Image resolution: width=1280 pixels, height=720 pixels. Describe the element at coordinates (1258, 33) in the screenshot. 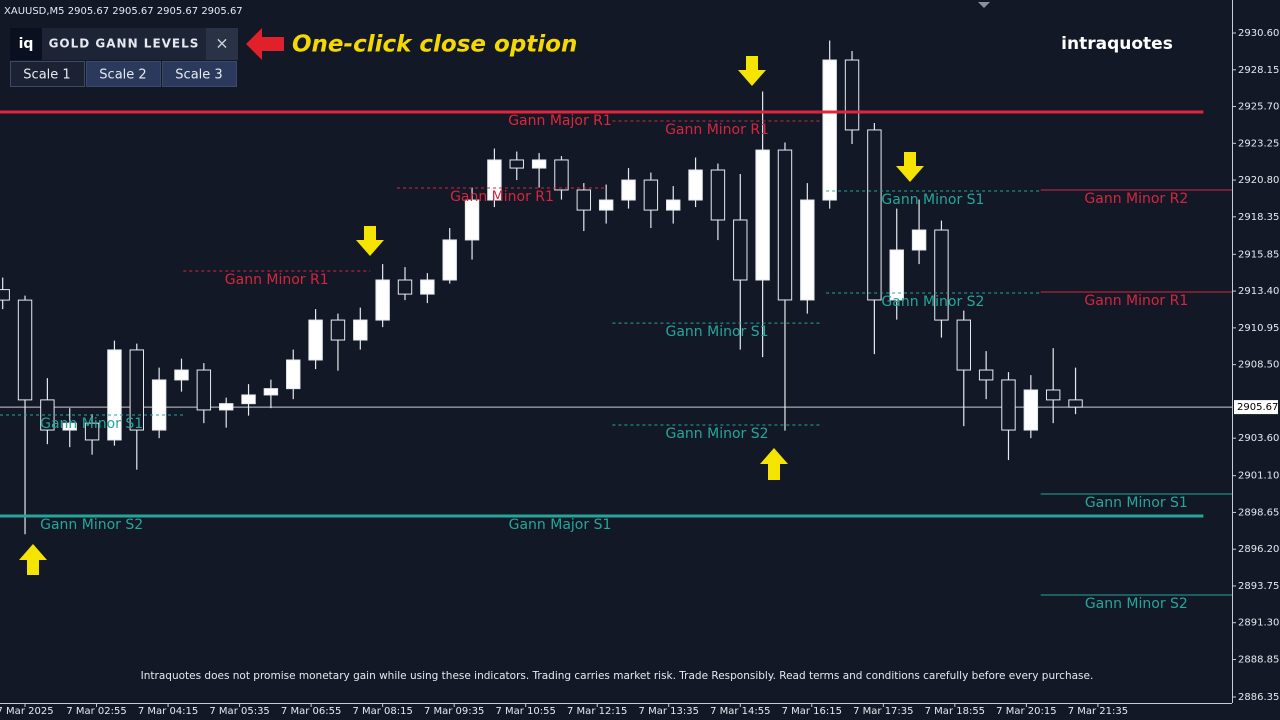

I see `y-tick-label: 2930.60` at that location.